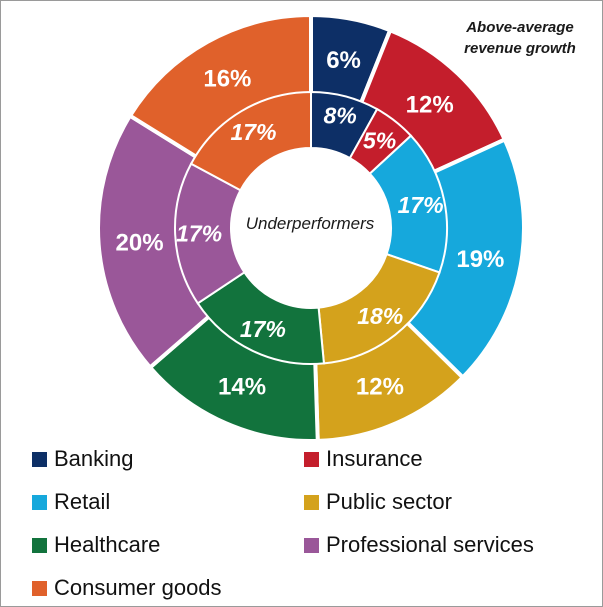 This screenshot has width=603, height=607. I want to click on legend-swatch-consumer-goods, so click(39, 588).